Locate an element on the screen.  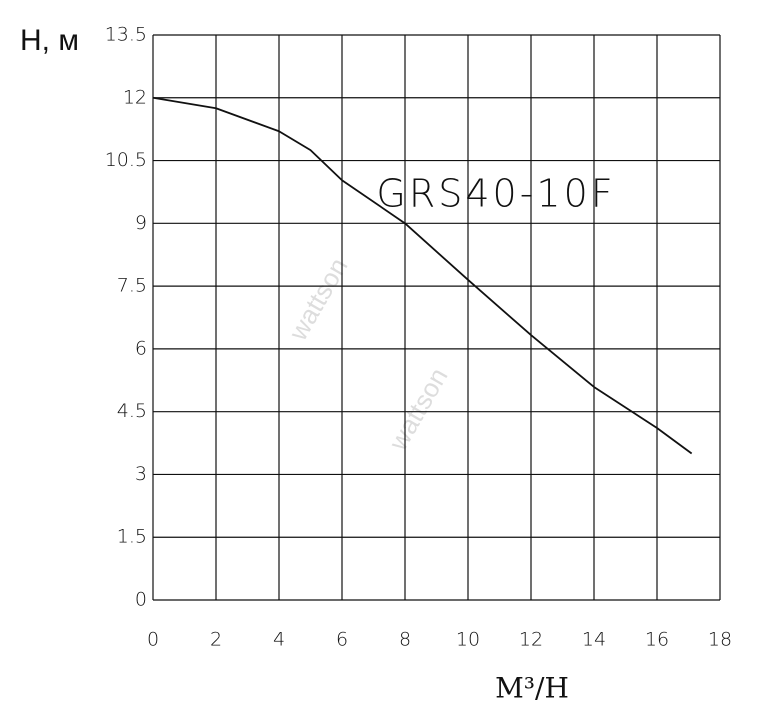
x-tick-label: 2 is located at coordinates (216, 640).